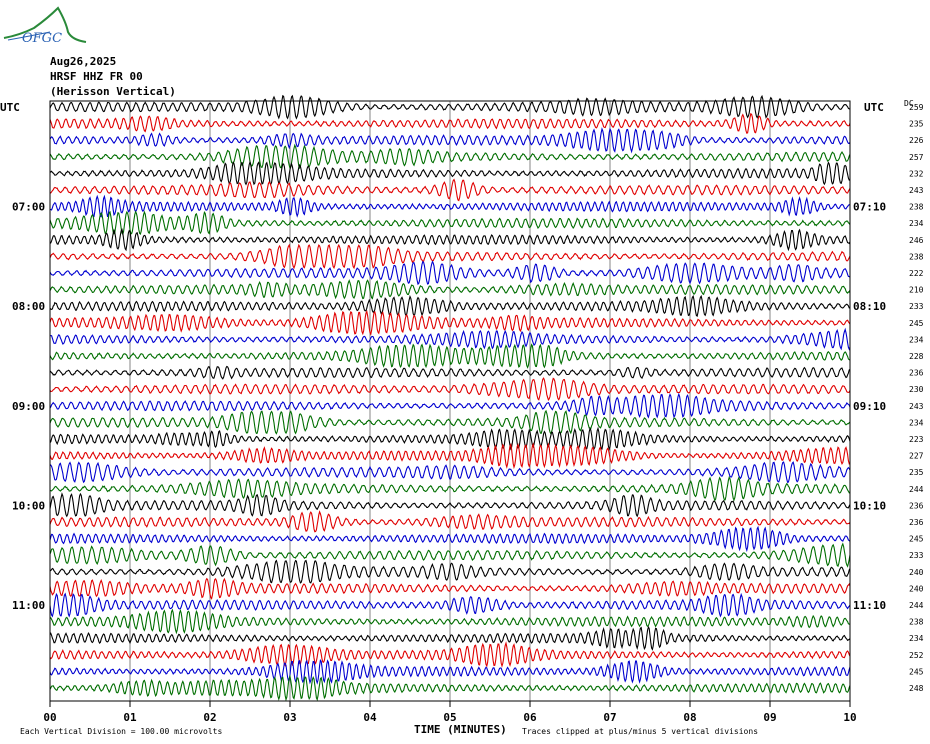  I want to click on ofgc-logo: OFGC, so click(45, 26).